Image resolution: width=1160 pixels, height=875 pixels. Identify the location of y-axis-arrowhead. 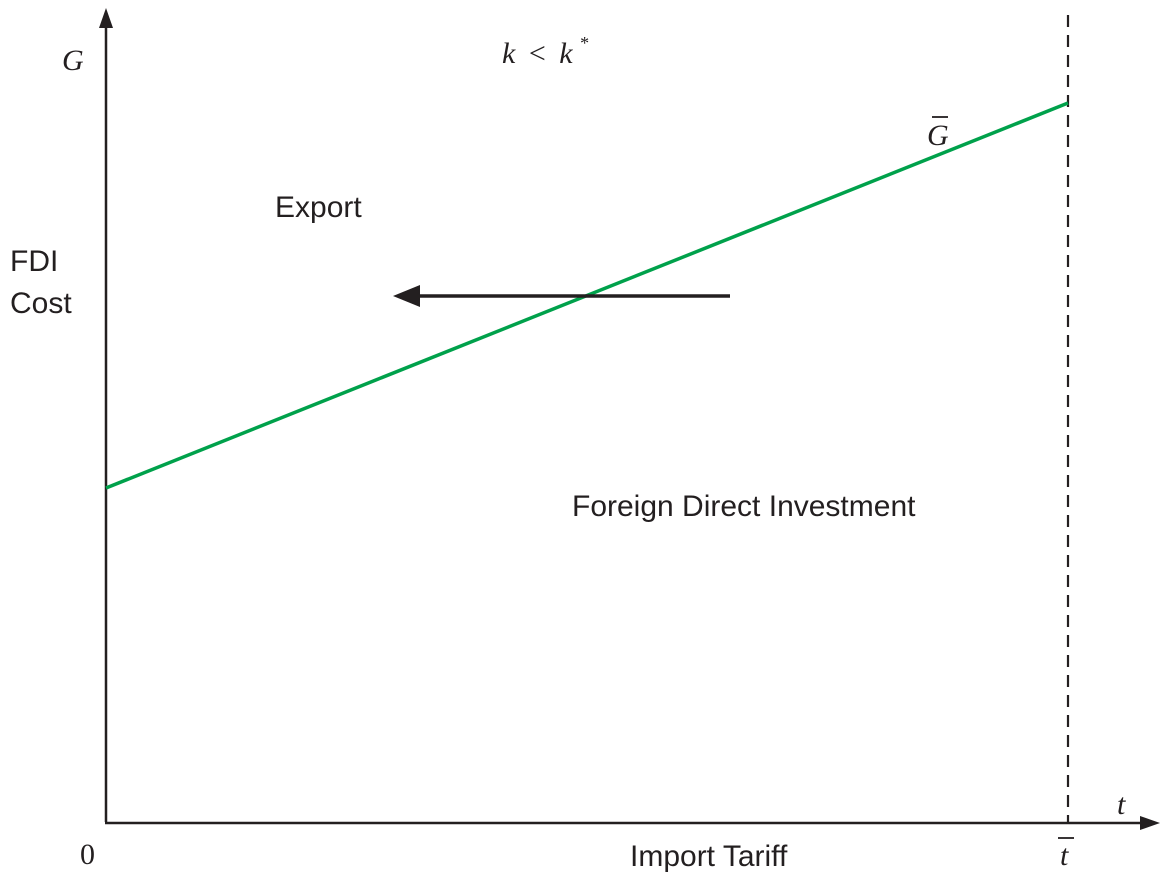
(106, 18).